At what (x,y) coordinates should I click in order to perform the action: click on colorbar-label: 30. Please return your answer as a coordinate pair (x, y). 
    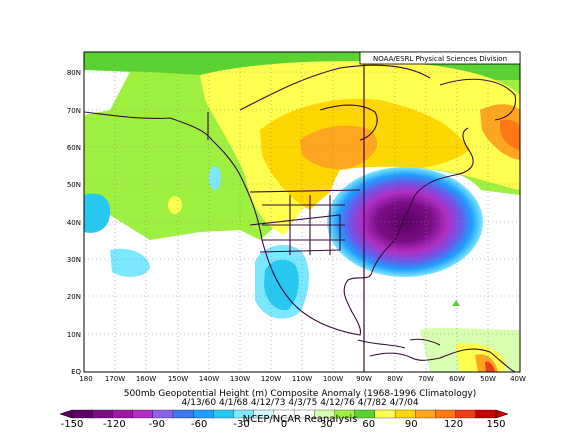
    Looking at the image, I should click on (326, 424).